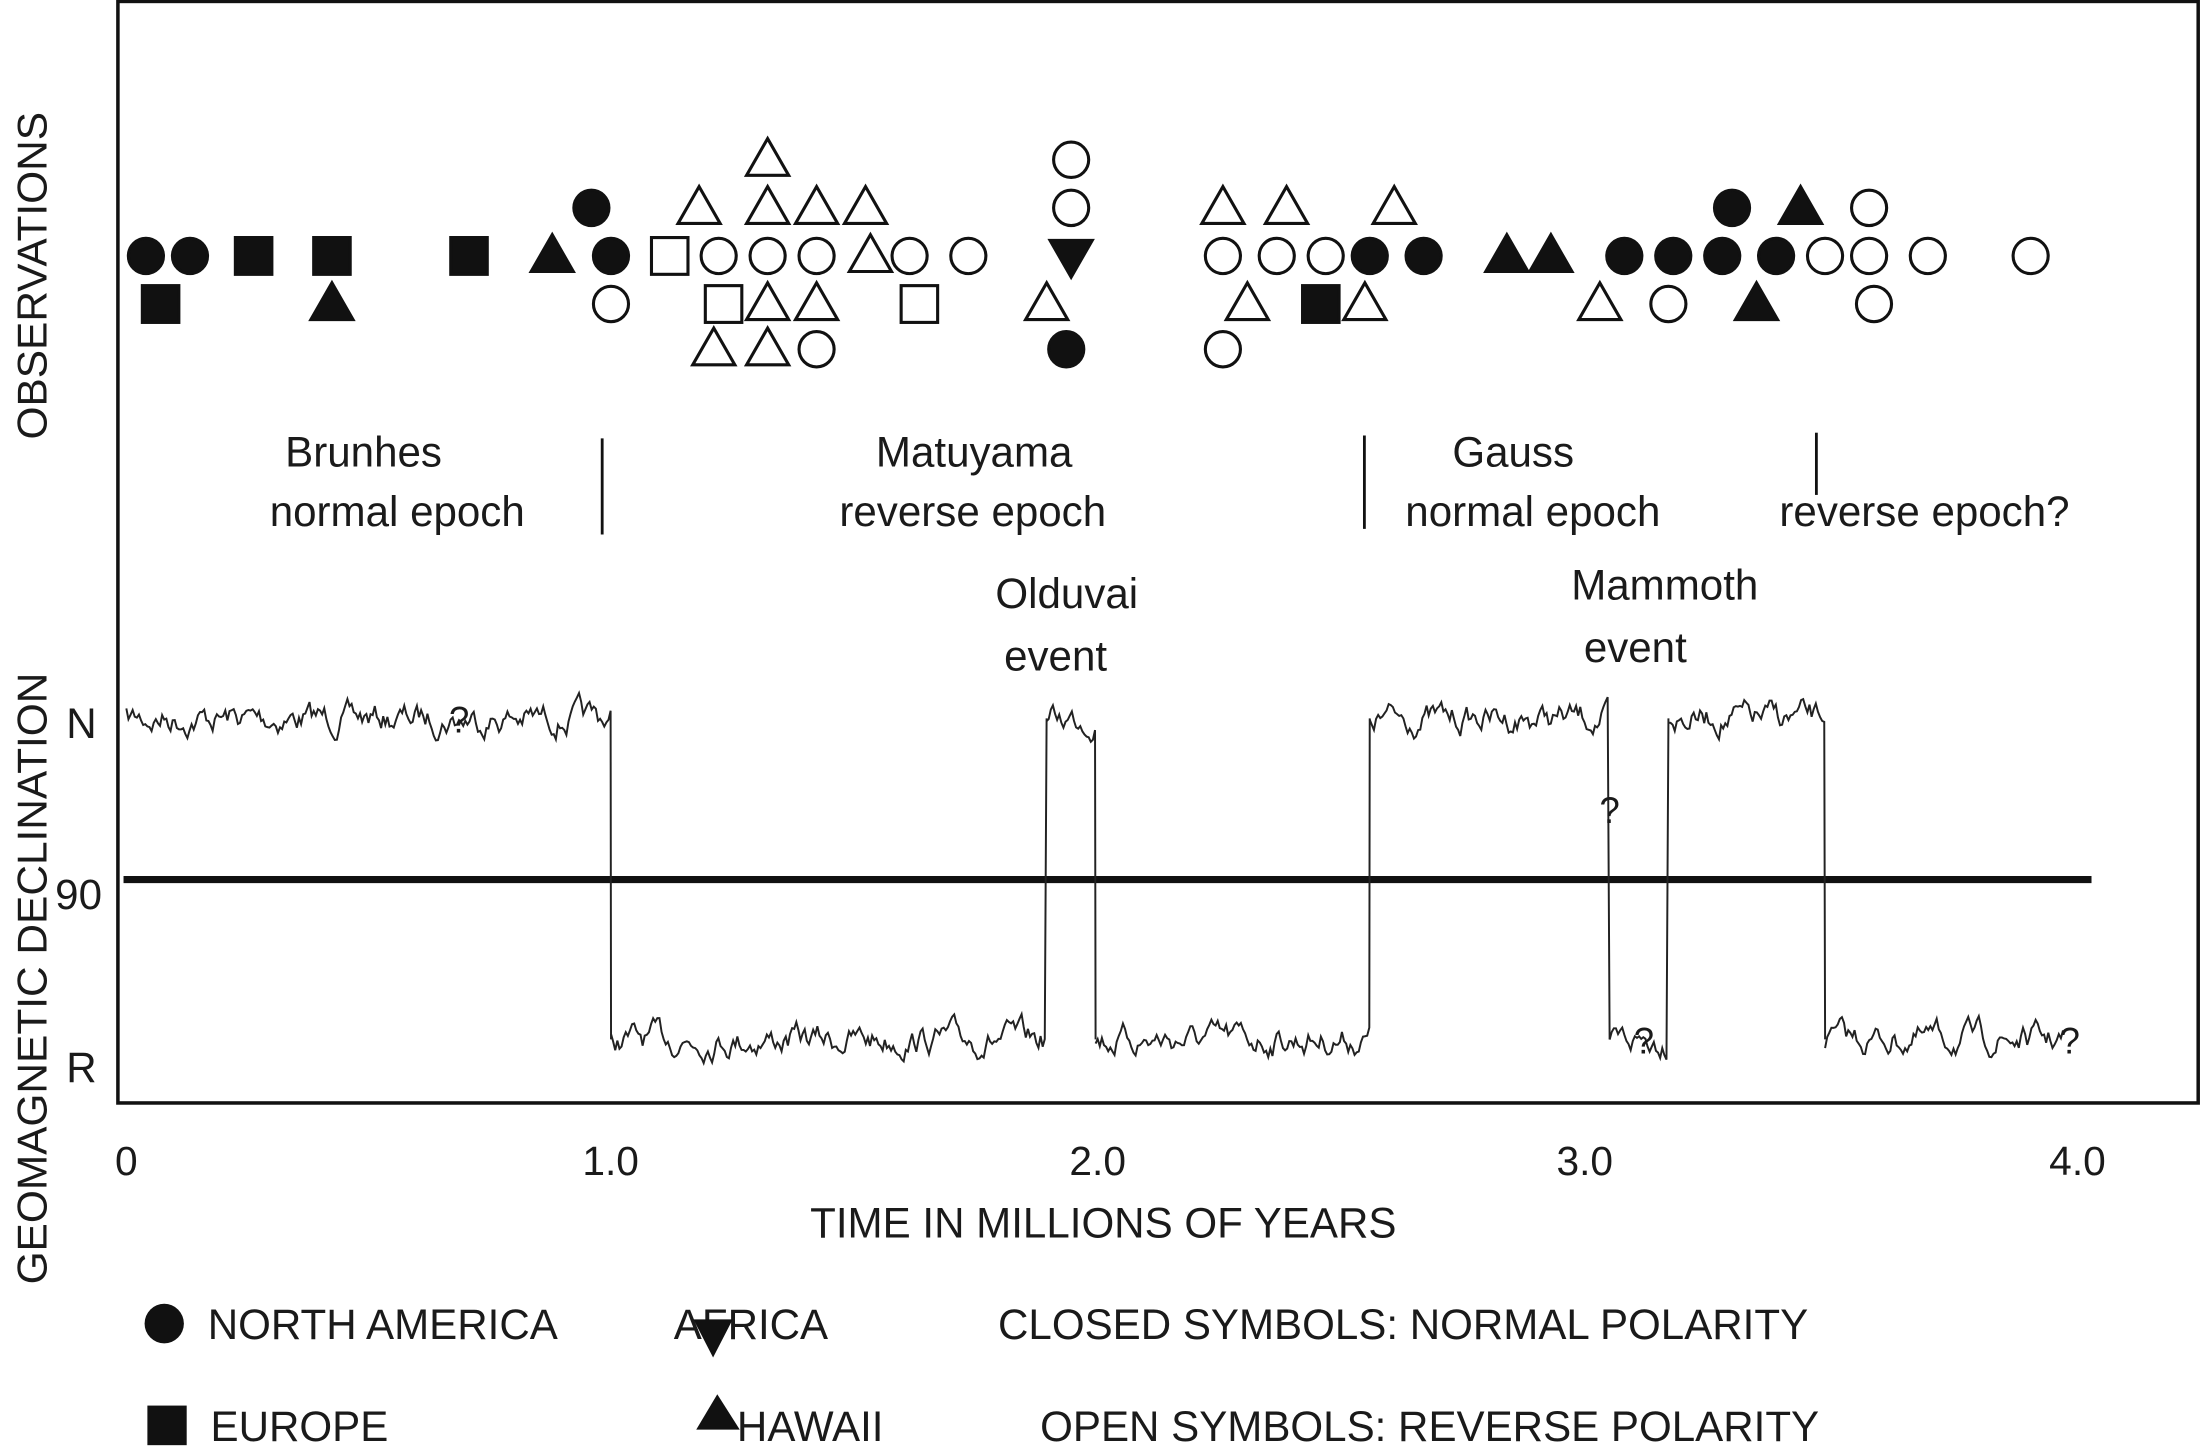 Image resolution: width=2201 pixels, height=1448 pixels. What do you see at coordinates (31, 276) in the screenshot?
I see `observations-axis-title: OBSERVATIONS` at bounding box center [31, 276].